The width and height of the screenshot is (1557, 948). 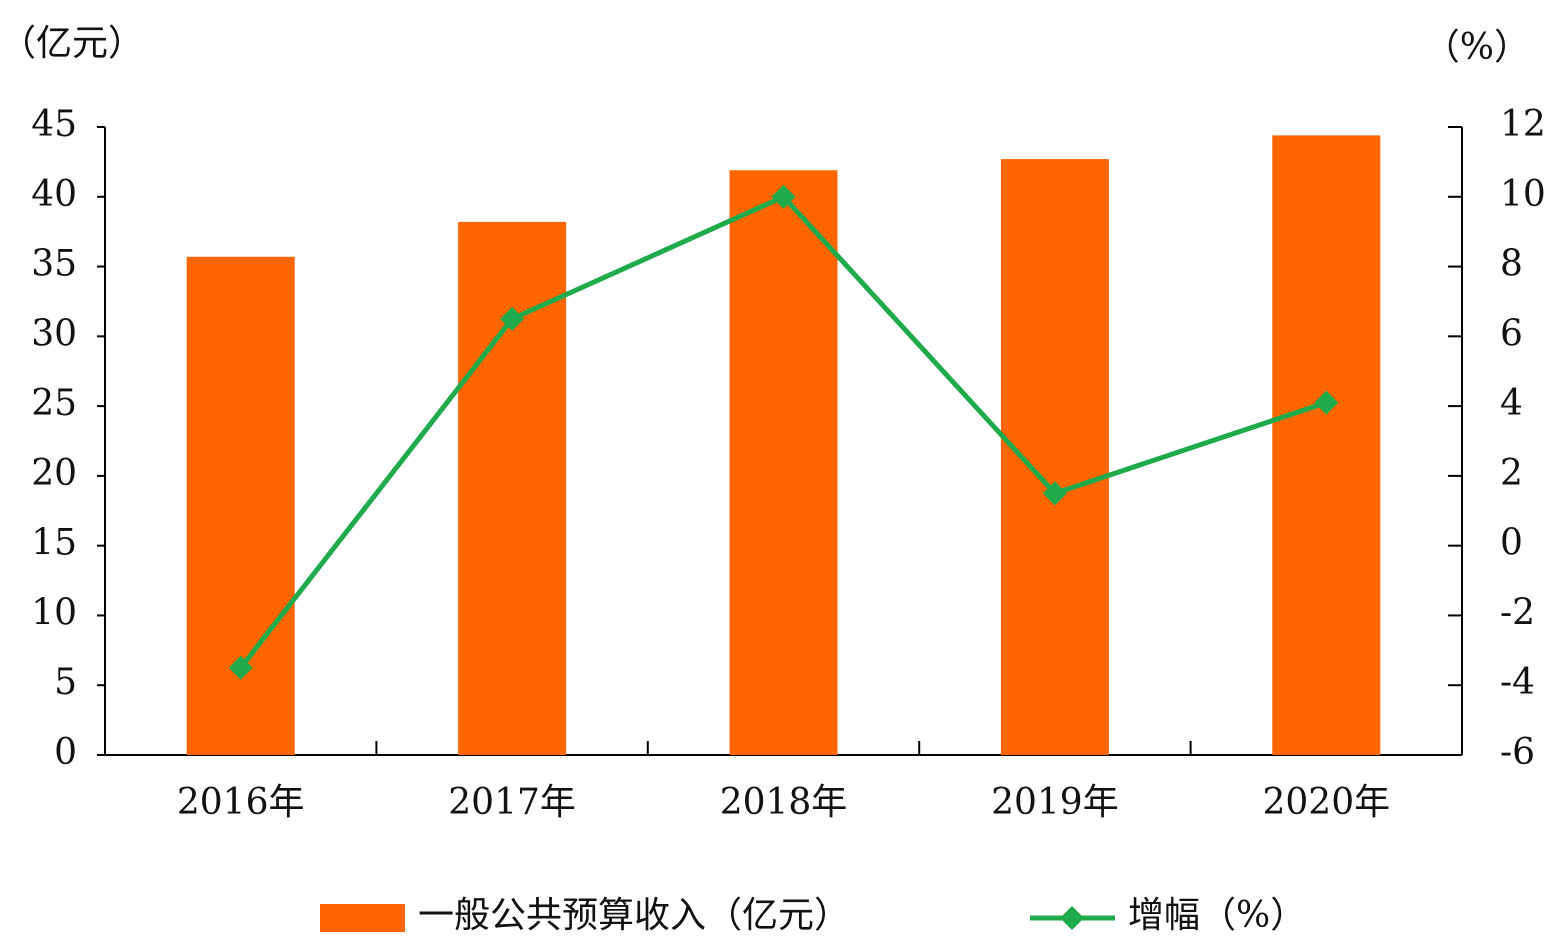 I want to click on x-tick-label: 2018年, so click(x=784, y=802).